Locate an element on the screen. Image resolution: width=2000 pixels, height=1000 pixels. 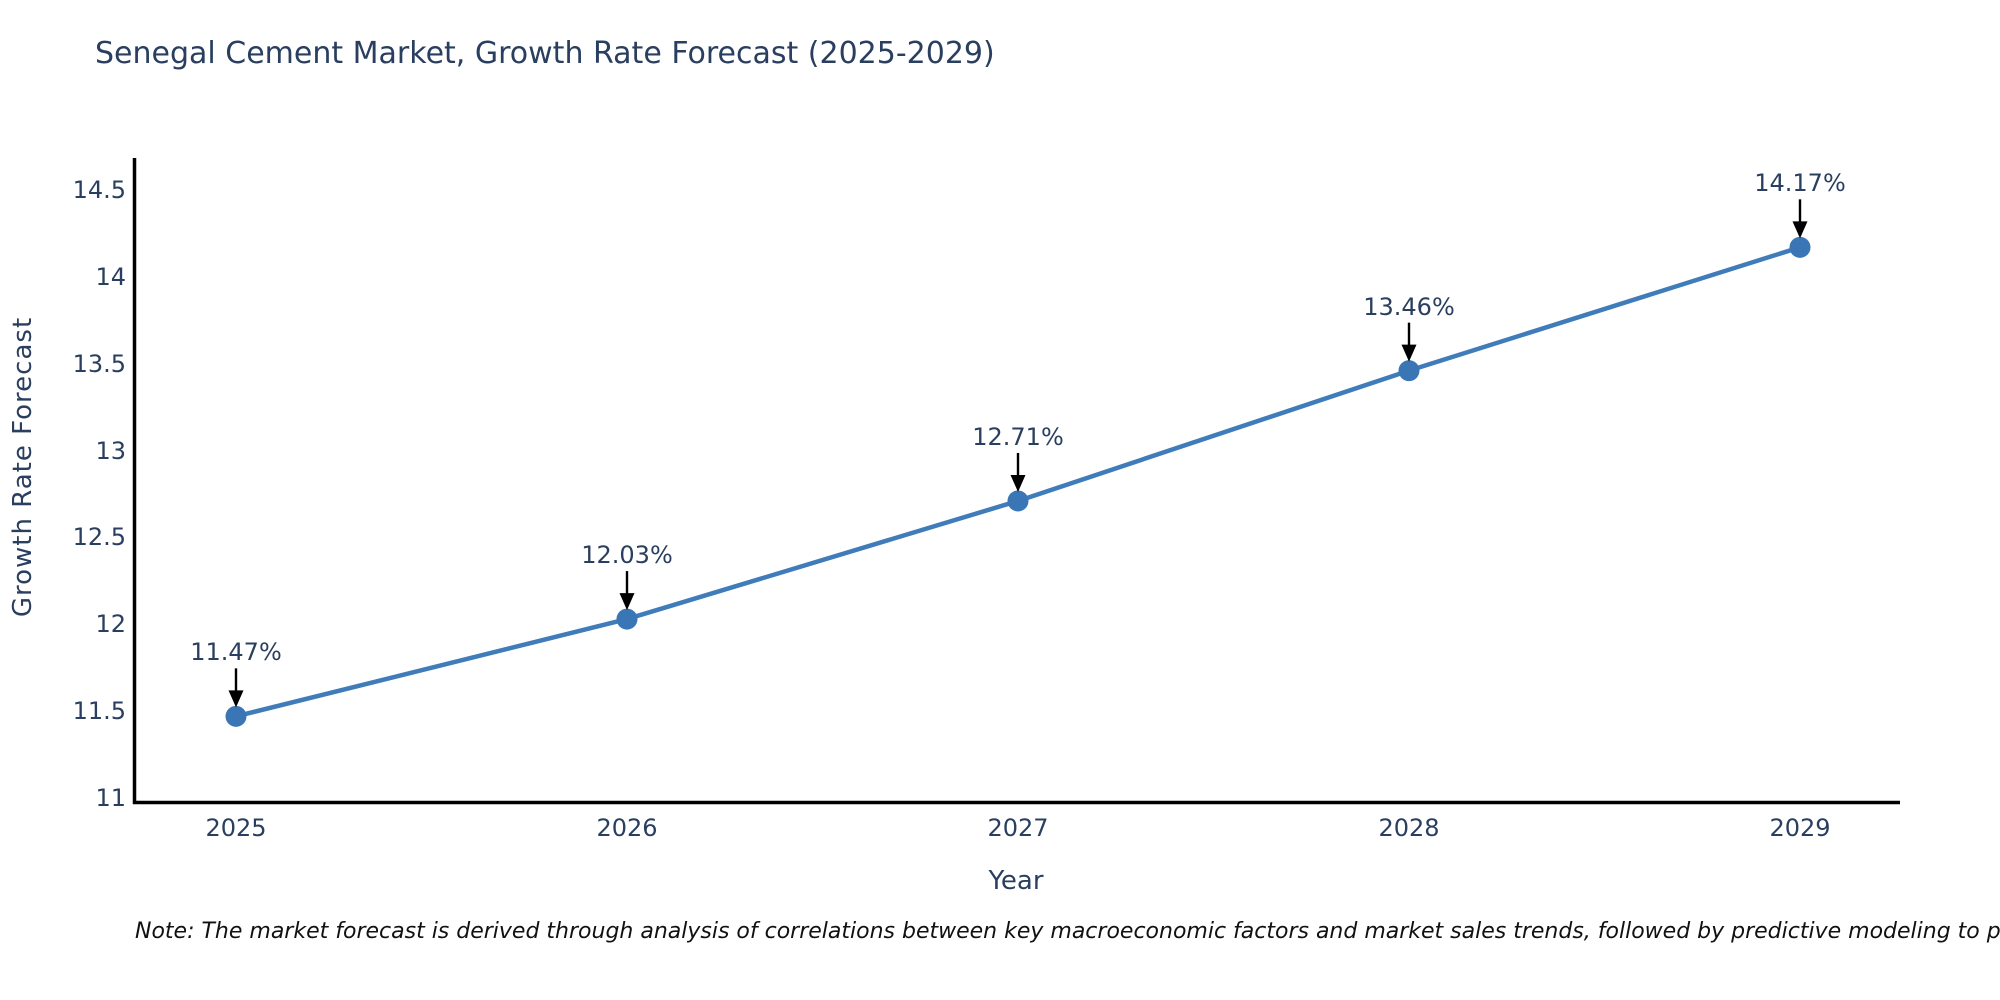
y-tick-label: 13.5 is located at coordinates (99, 363).